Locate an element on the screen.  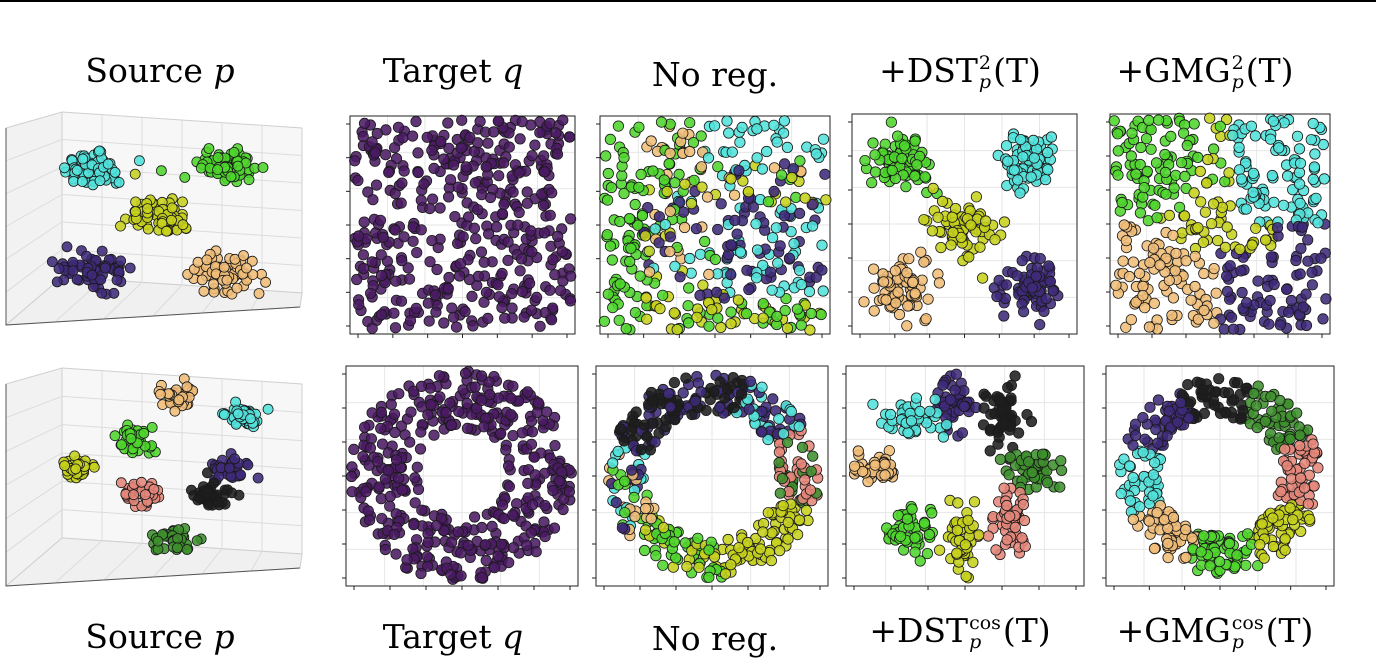
dst-point-salmon is located at coordinates (1024, 520).